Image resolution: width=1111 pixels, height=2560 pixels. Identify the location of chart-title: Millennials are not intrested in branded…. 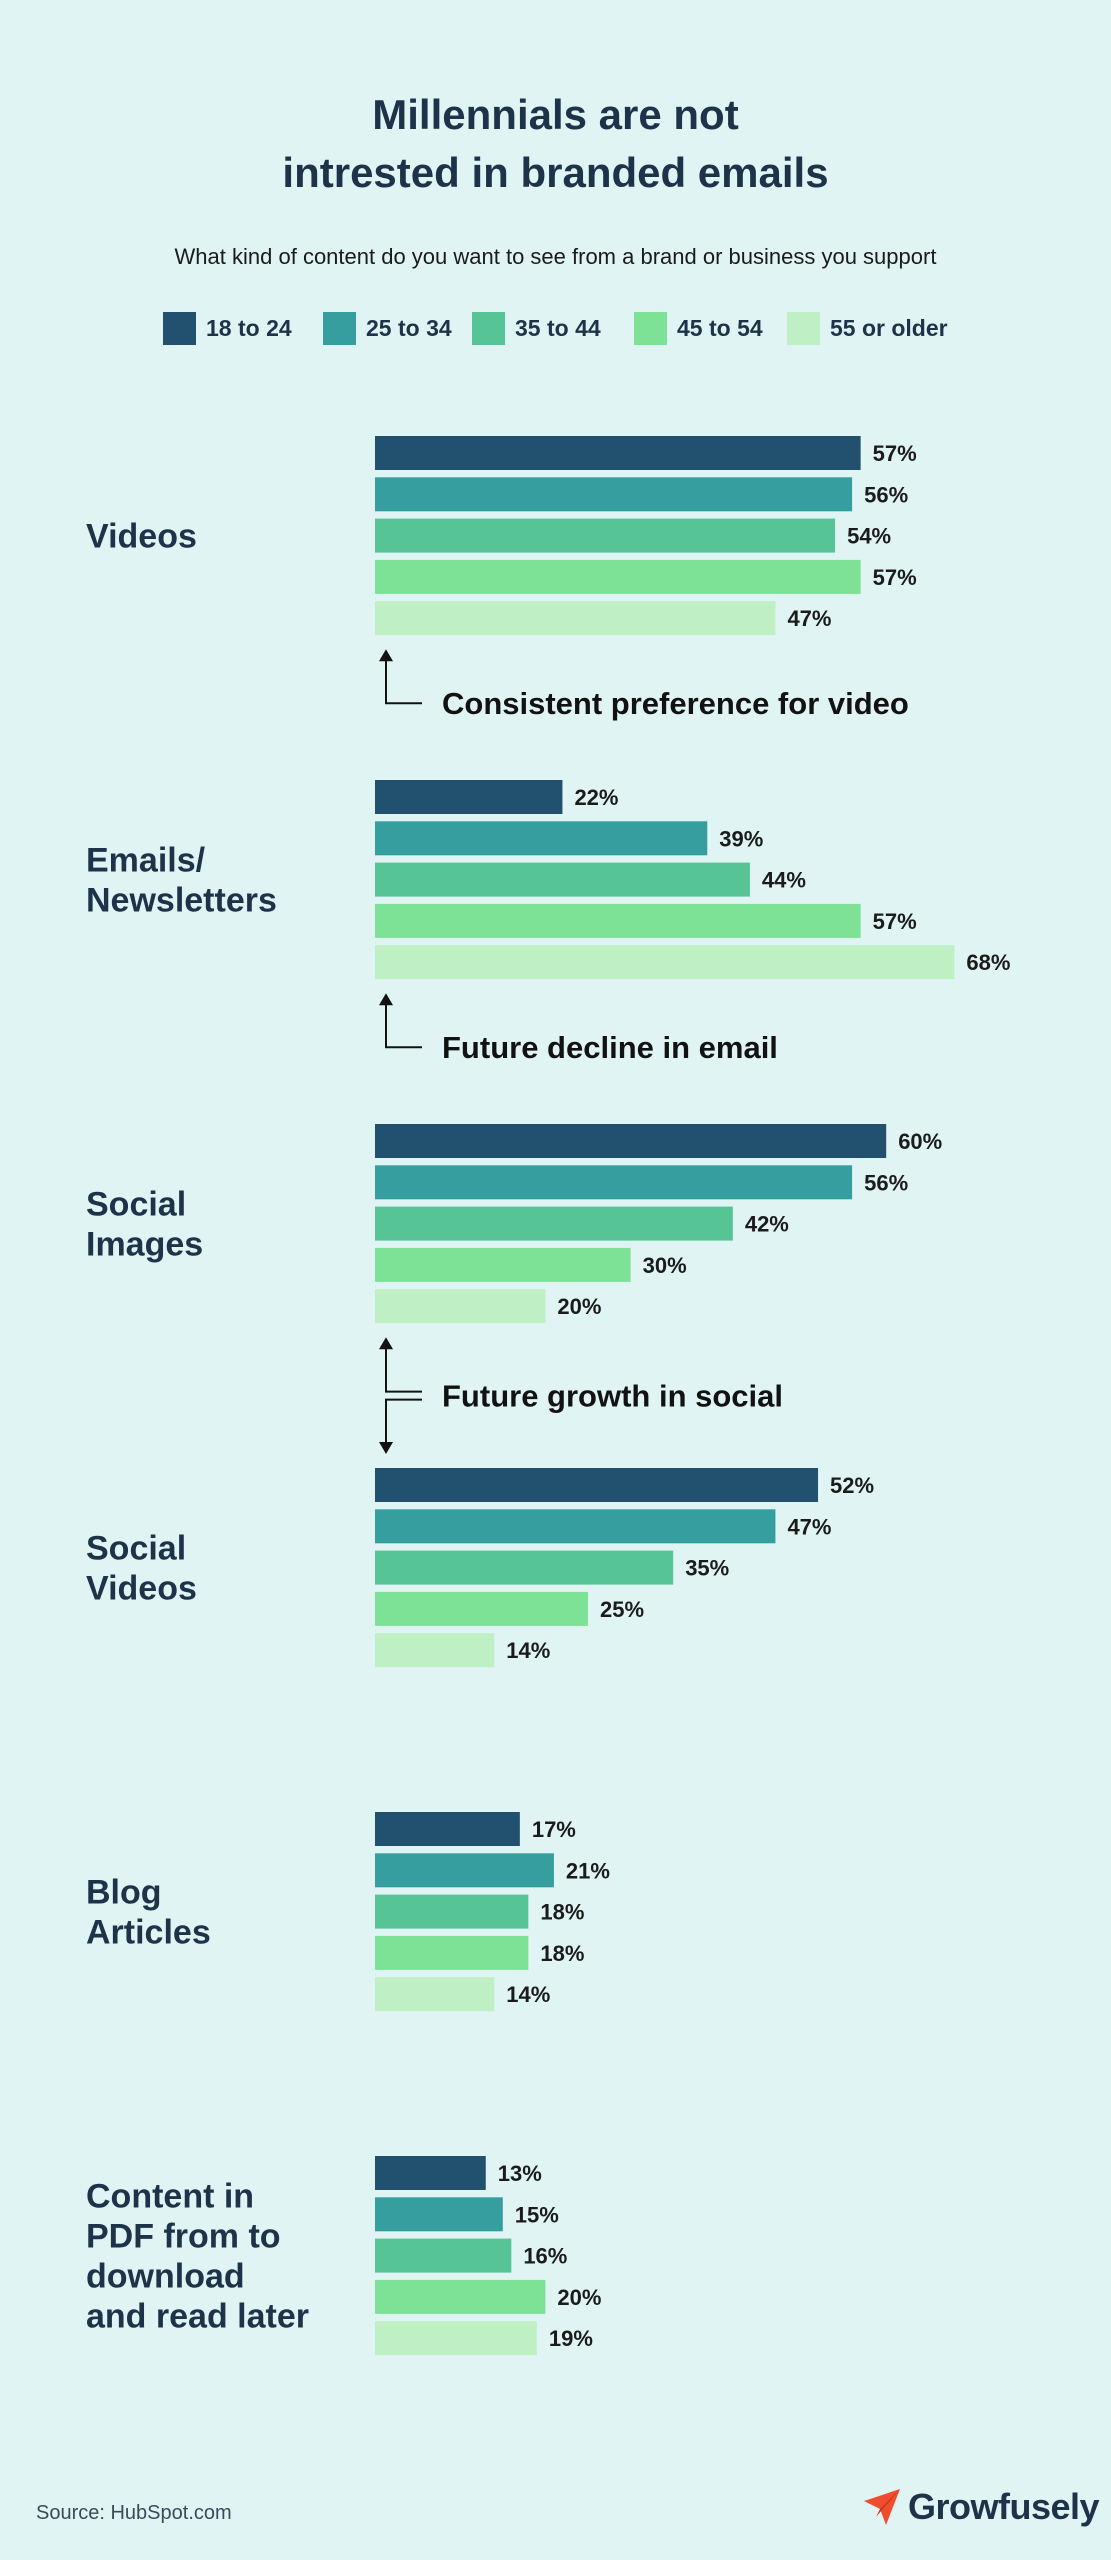
(555, 144).